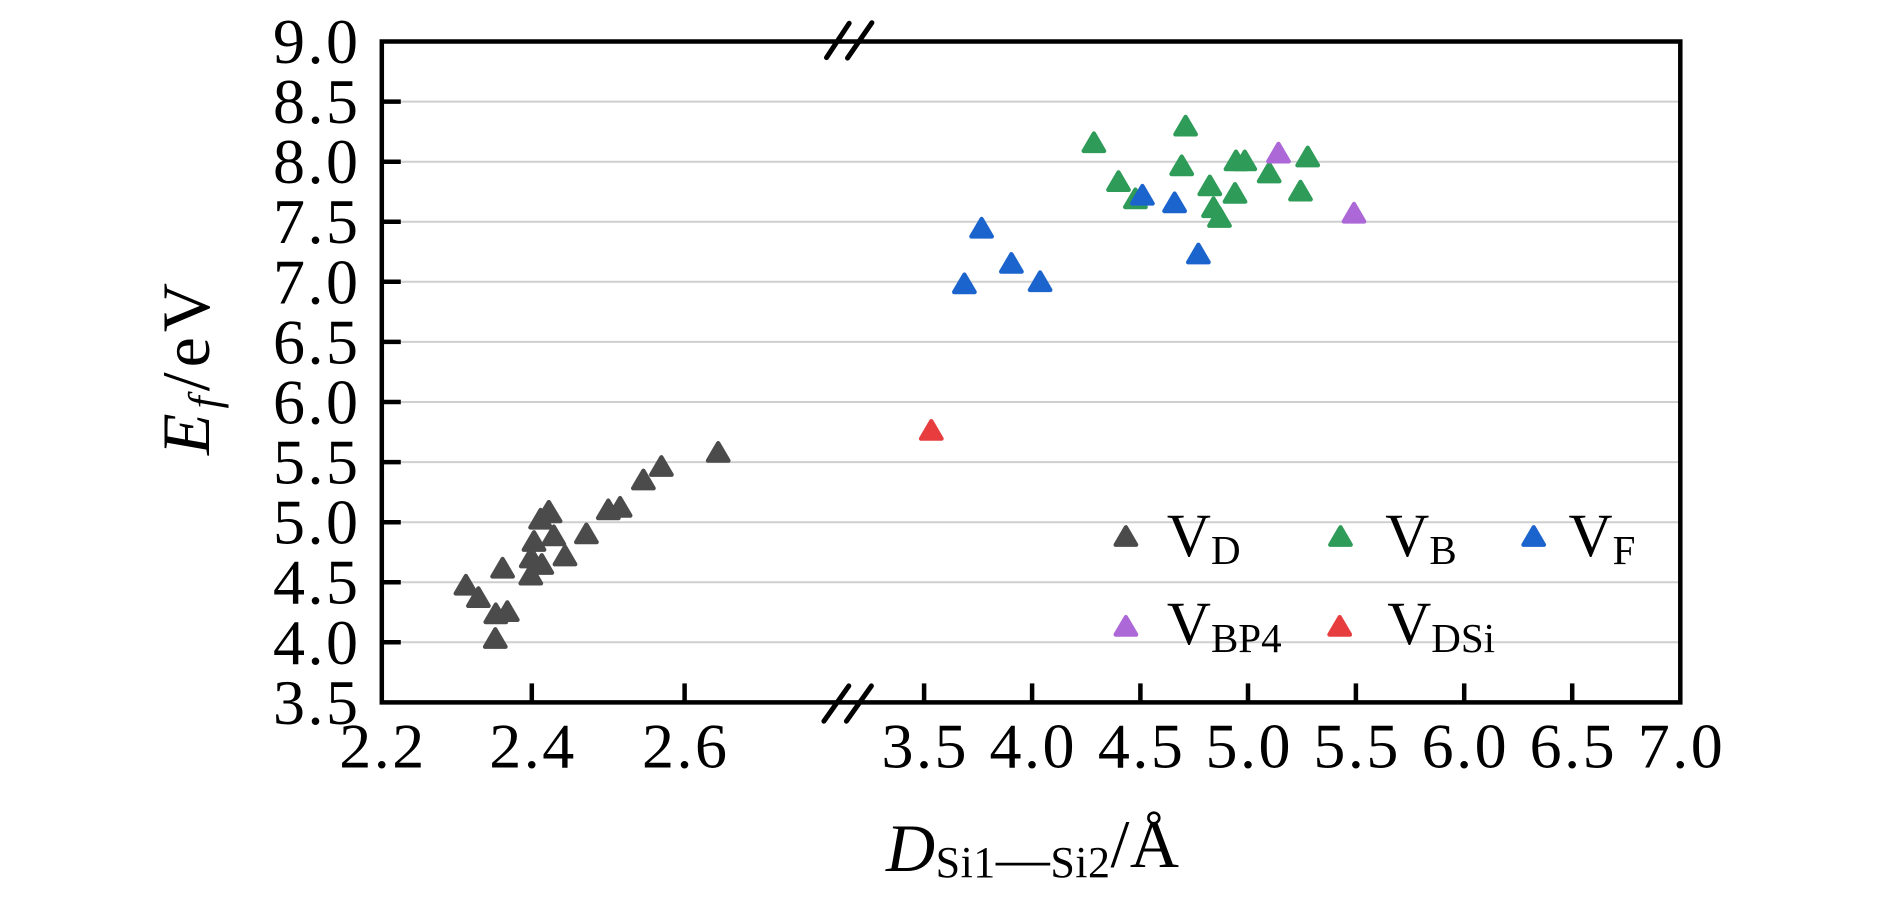 This screenshot has height=903, width=1890. Describe the element at coordinates (1032, 847) in the screenshot. I see `svg-text: DSi1—Si2/Å` at that location.